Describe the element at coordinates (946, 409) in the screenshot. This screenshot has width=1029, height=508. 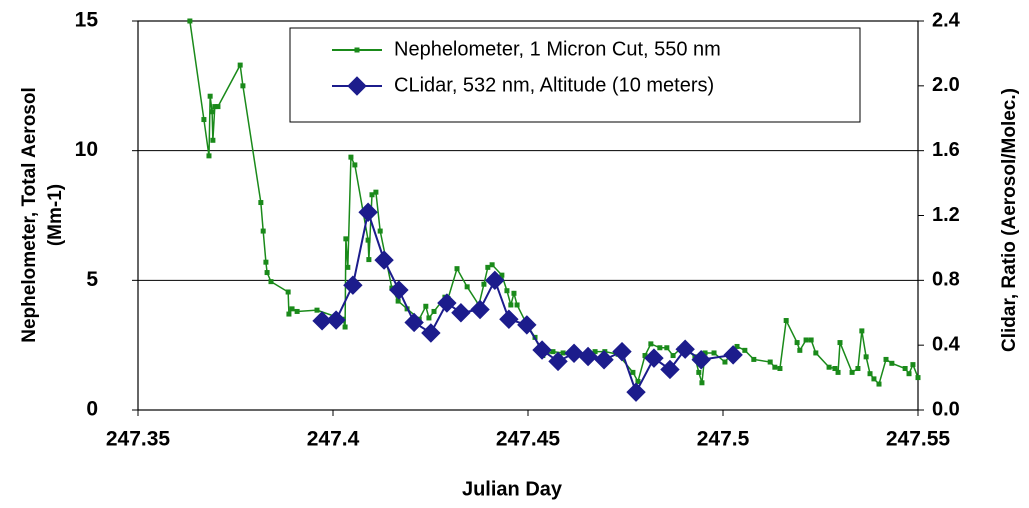
I see `y2-tick-label: 0.0` at that location.